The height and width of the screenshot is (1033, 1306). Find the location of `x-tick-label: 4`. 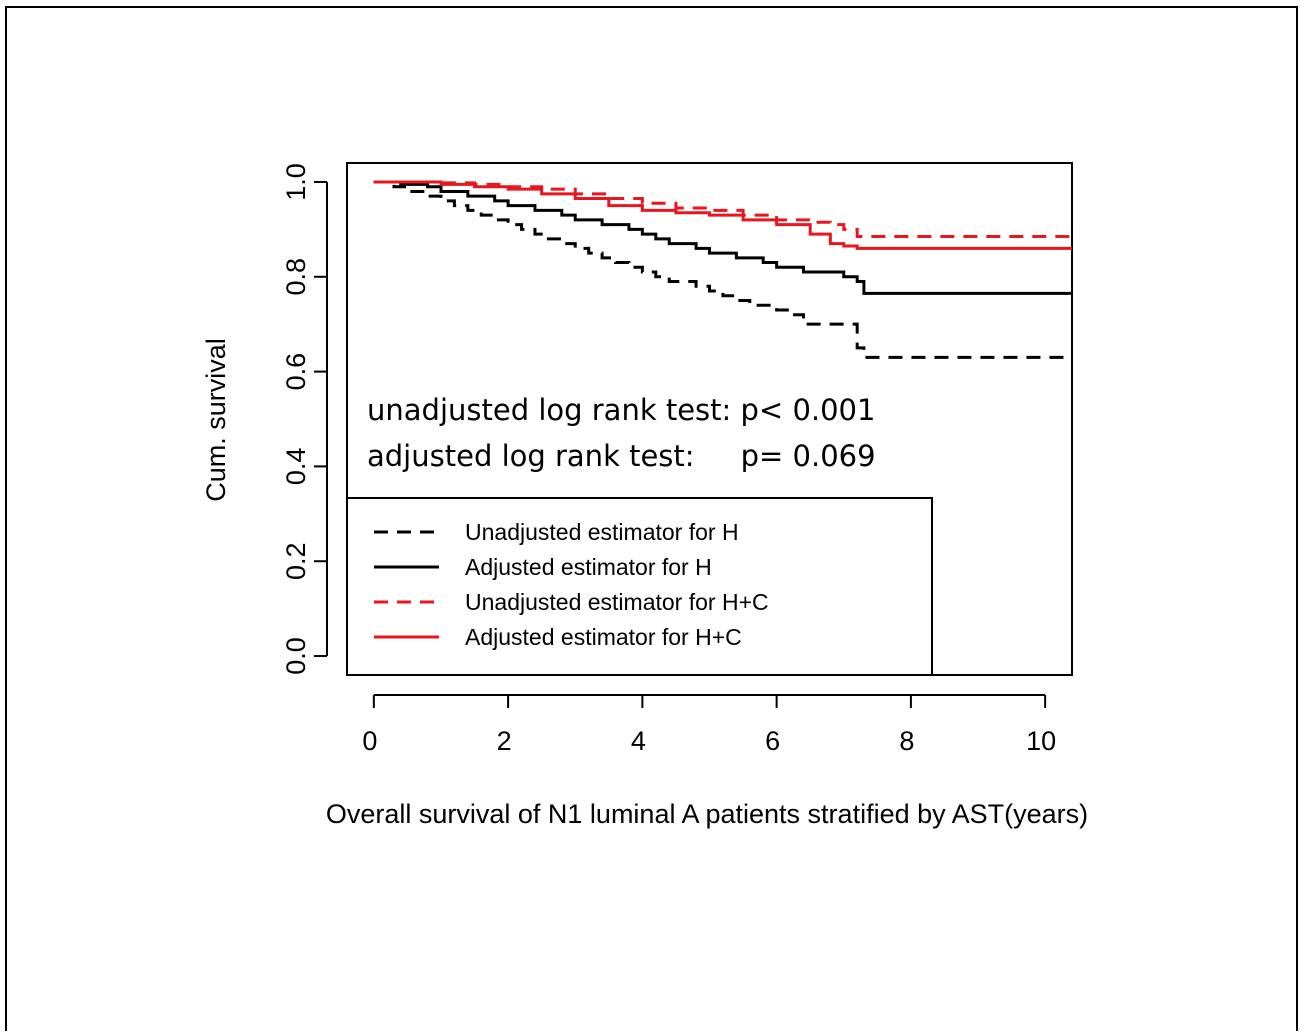

x-tick-label: 4 is located at coordinates (638, 741).